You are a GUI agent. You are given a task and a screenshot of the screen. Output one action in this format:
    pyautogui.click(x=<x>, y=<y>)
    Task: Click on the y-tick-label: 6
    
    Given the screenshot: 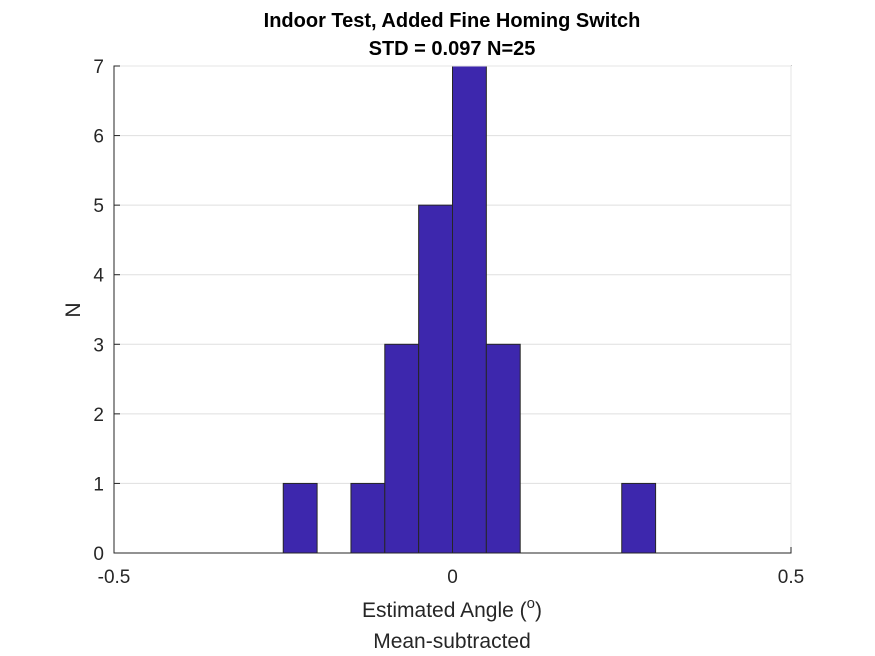 What is the action you would take?
    pyautogui.click(x=98, y=137)
    